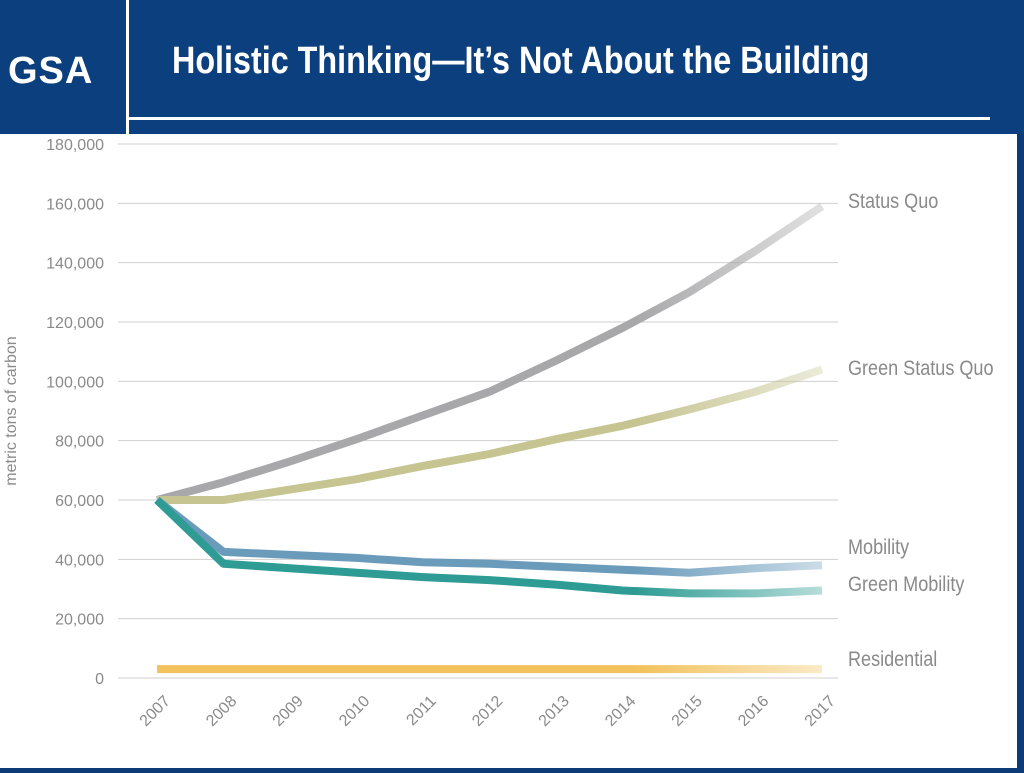  What do you see at coordinates (288, 711) in the screenshot?
I see `x-tick-label: 2009` at bounding box center [288, 711].